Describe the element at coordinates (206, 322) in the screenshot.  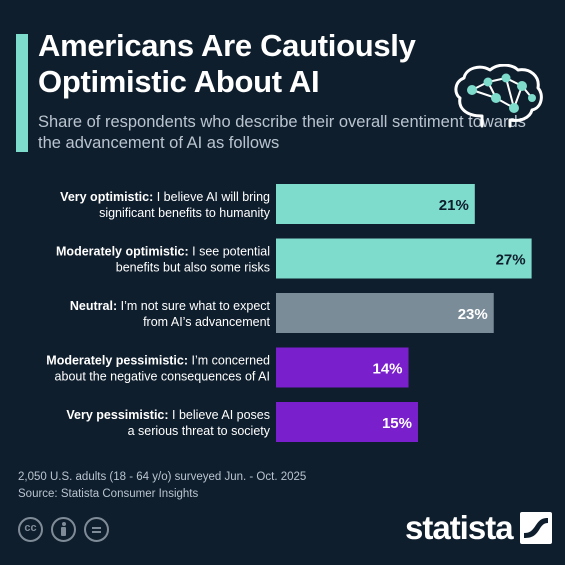
I see `category-label-line2-3: from AI’s advancement` at that location.